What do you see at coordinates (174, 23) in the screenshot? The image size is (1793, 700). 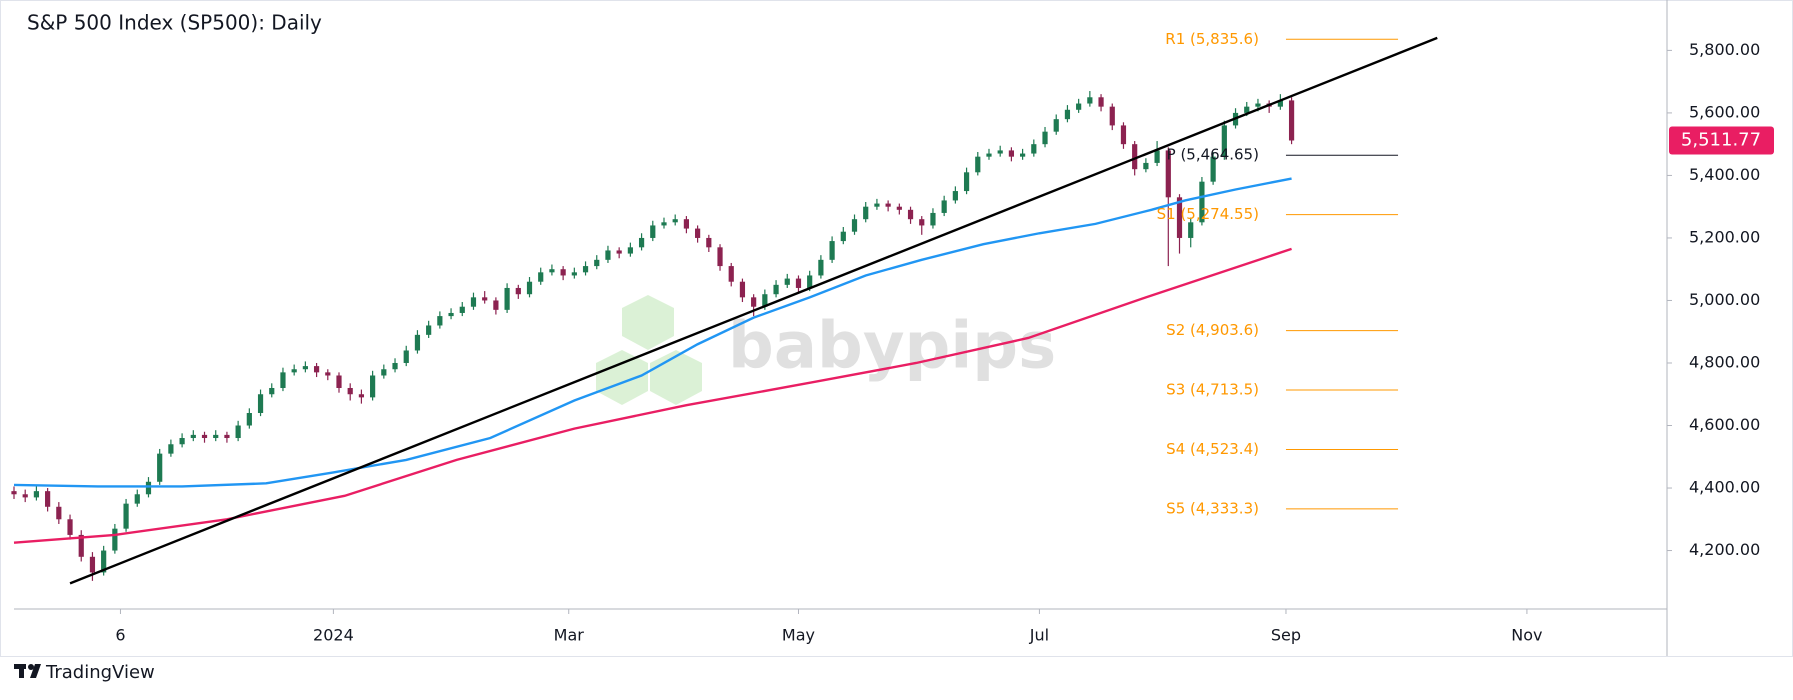 I see `chart-title: S&P 500 Index (SP500): Daily` at bounding box center [174, 23].